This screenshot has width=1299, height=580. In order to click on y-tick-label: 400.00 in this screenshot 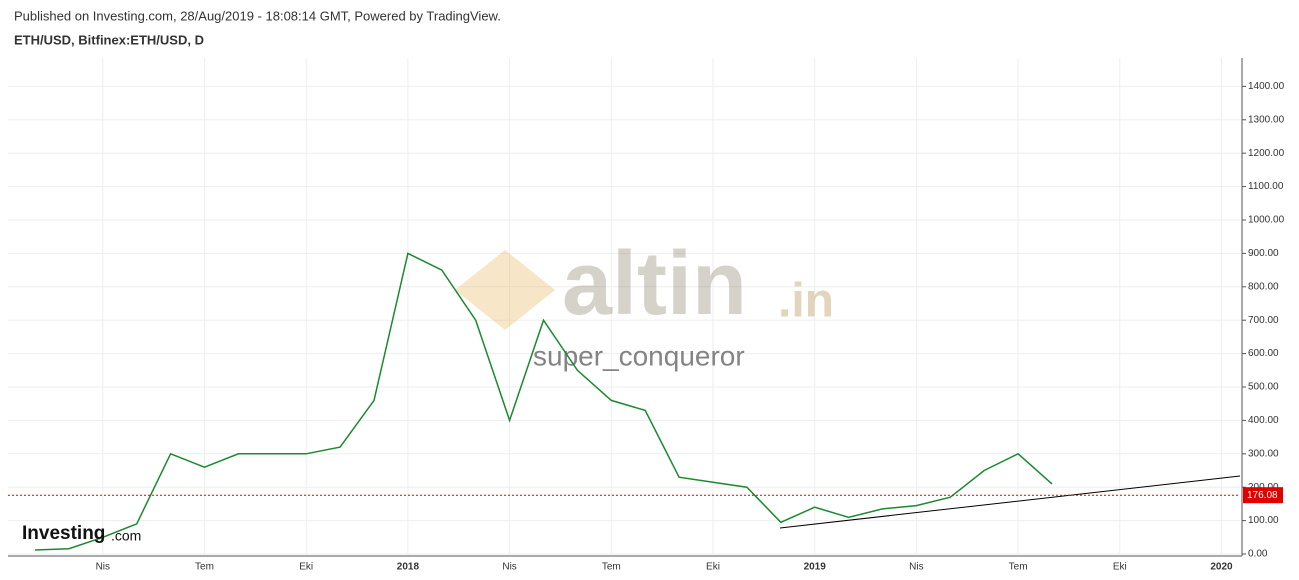, I will do `click(1263, 420)`.